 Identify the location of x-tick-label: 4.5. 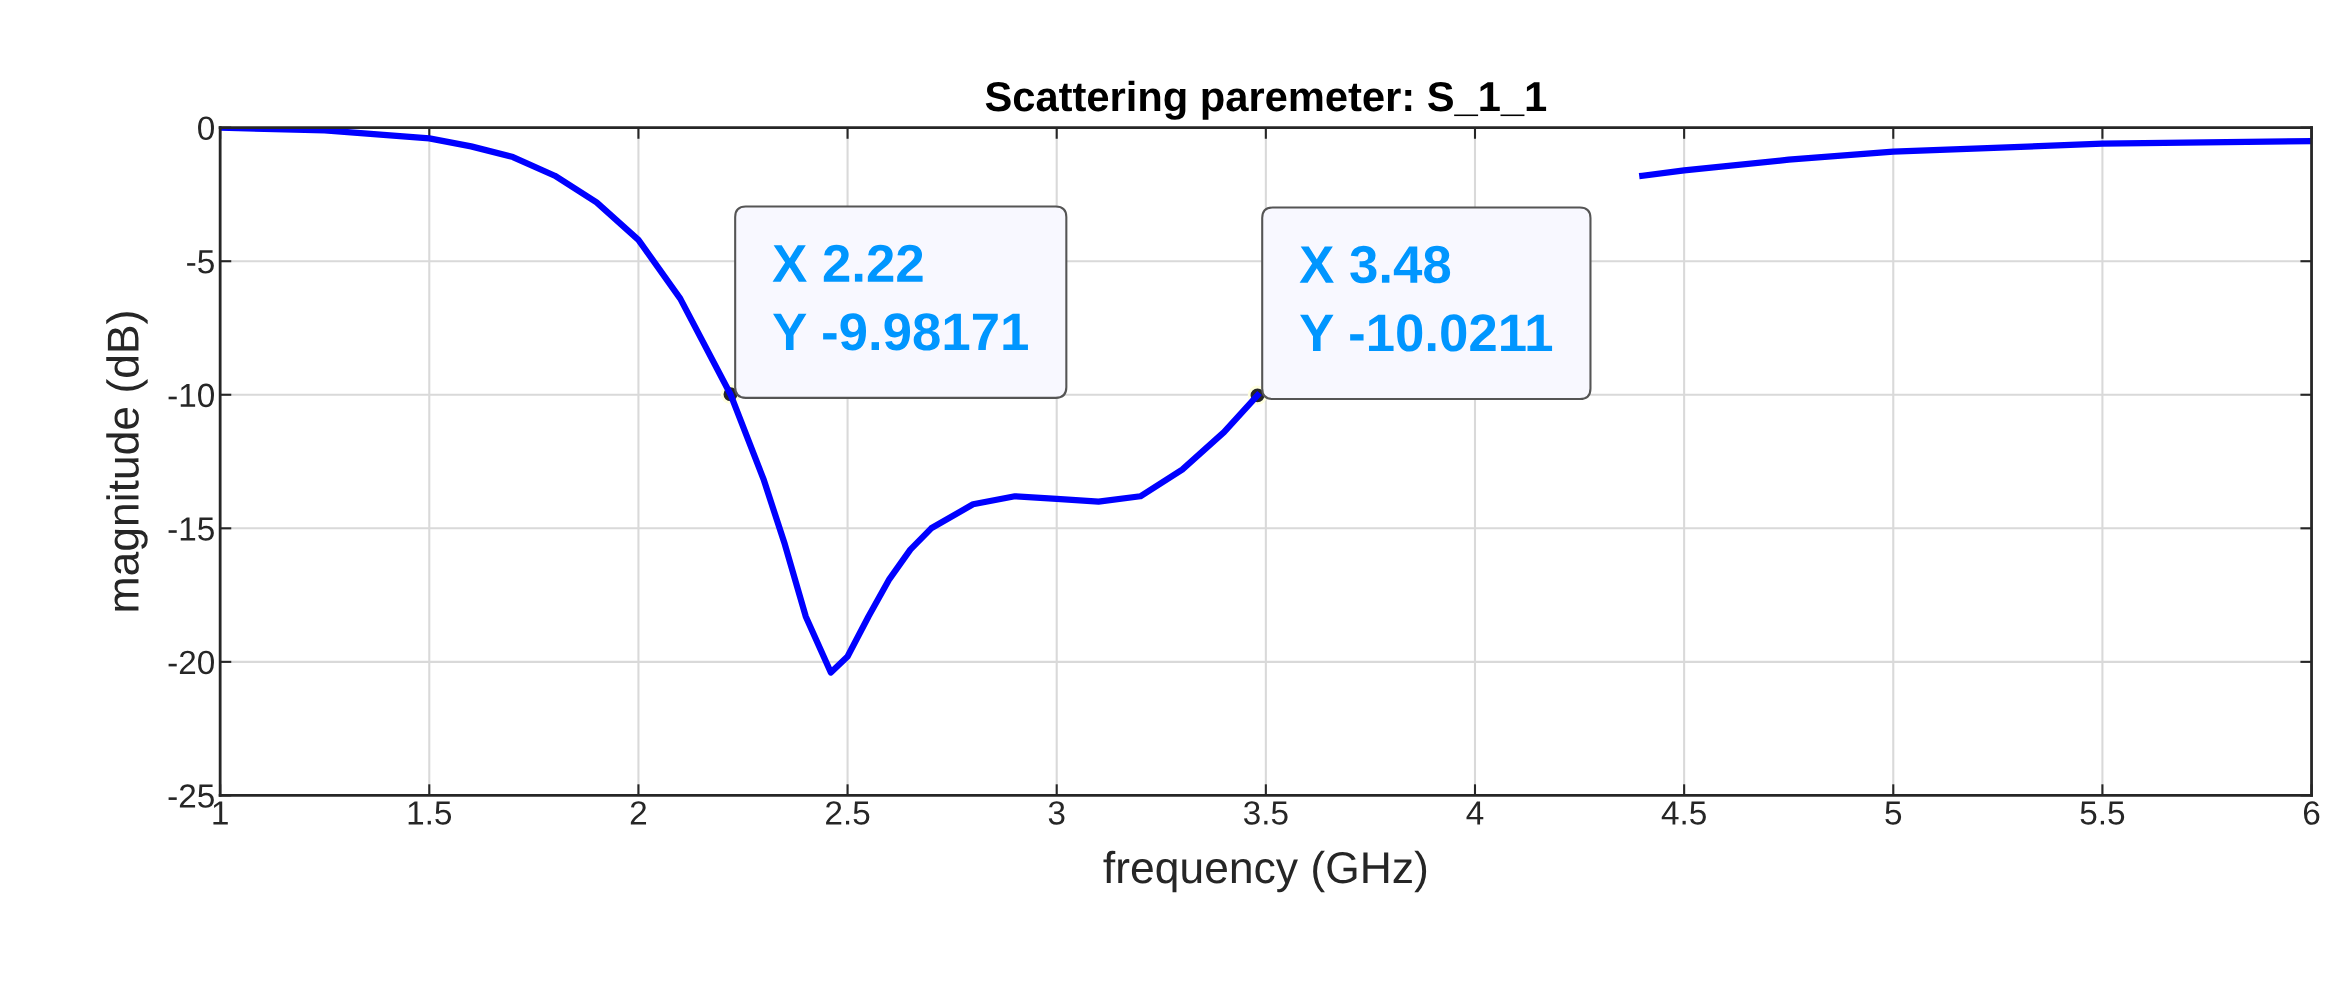
(1683, 813).